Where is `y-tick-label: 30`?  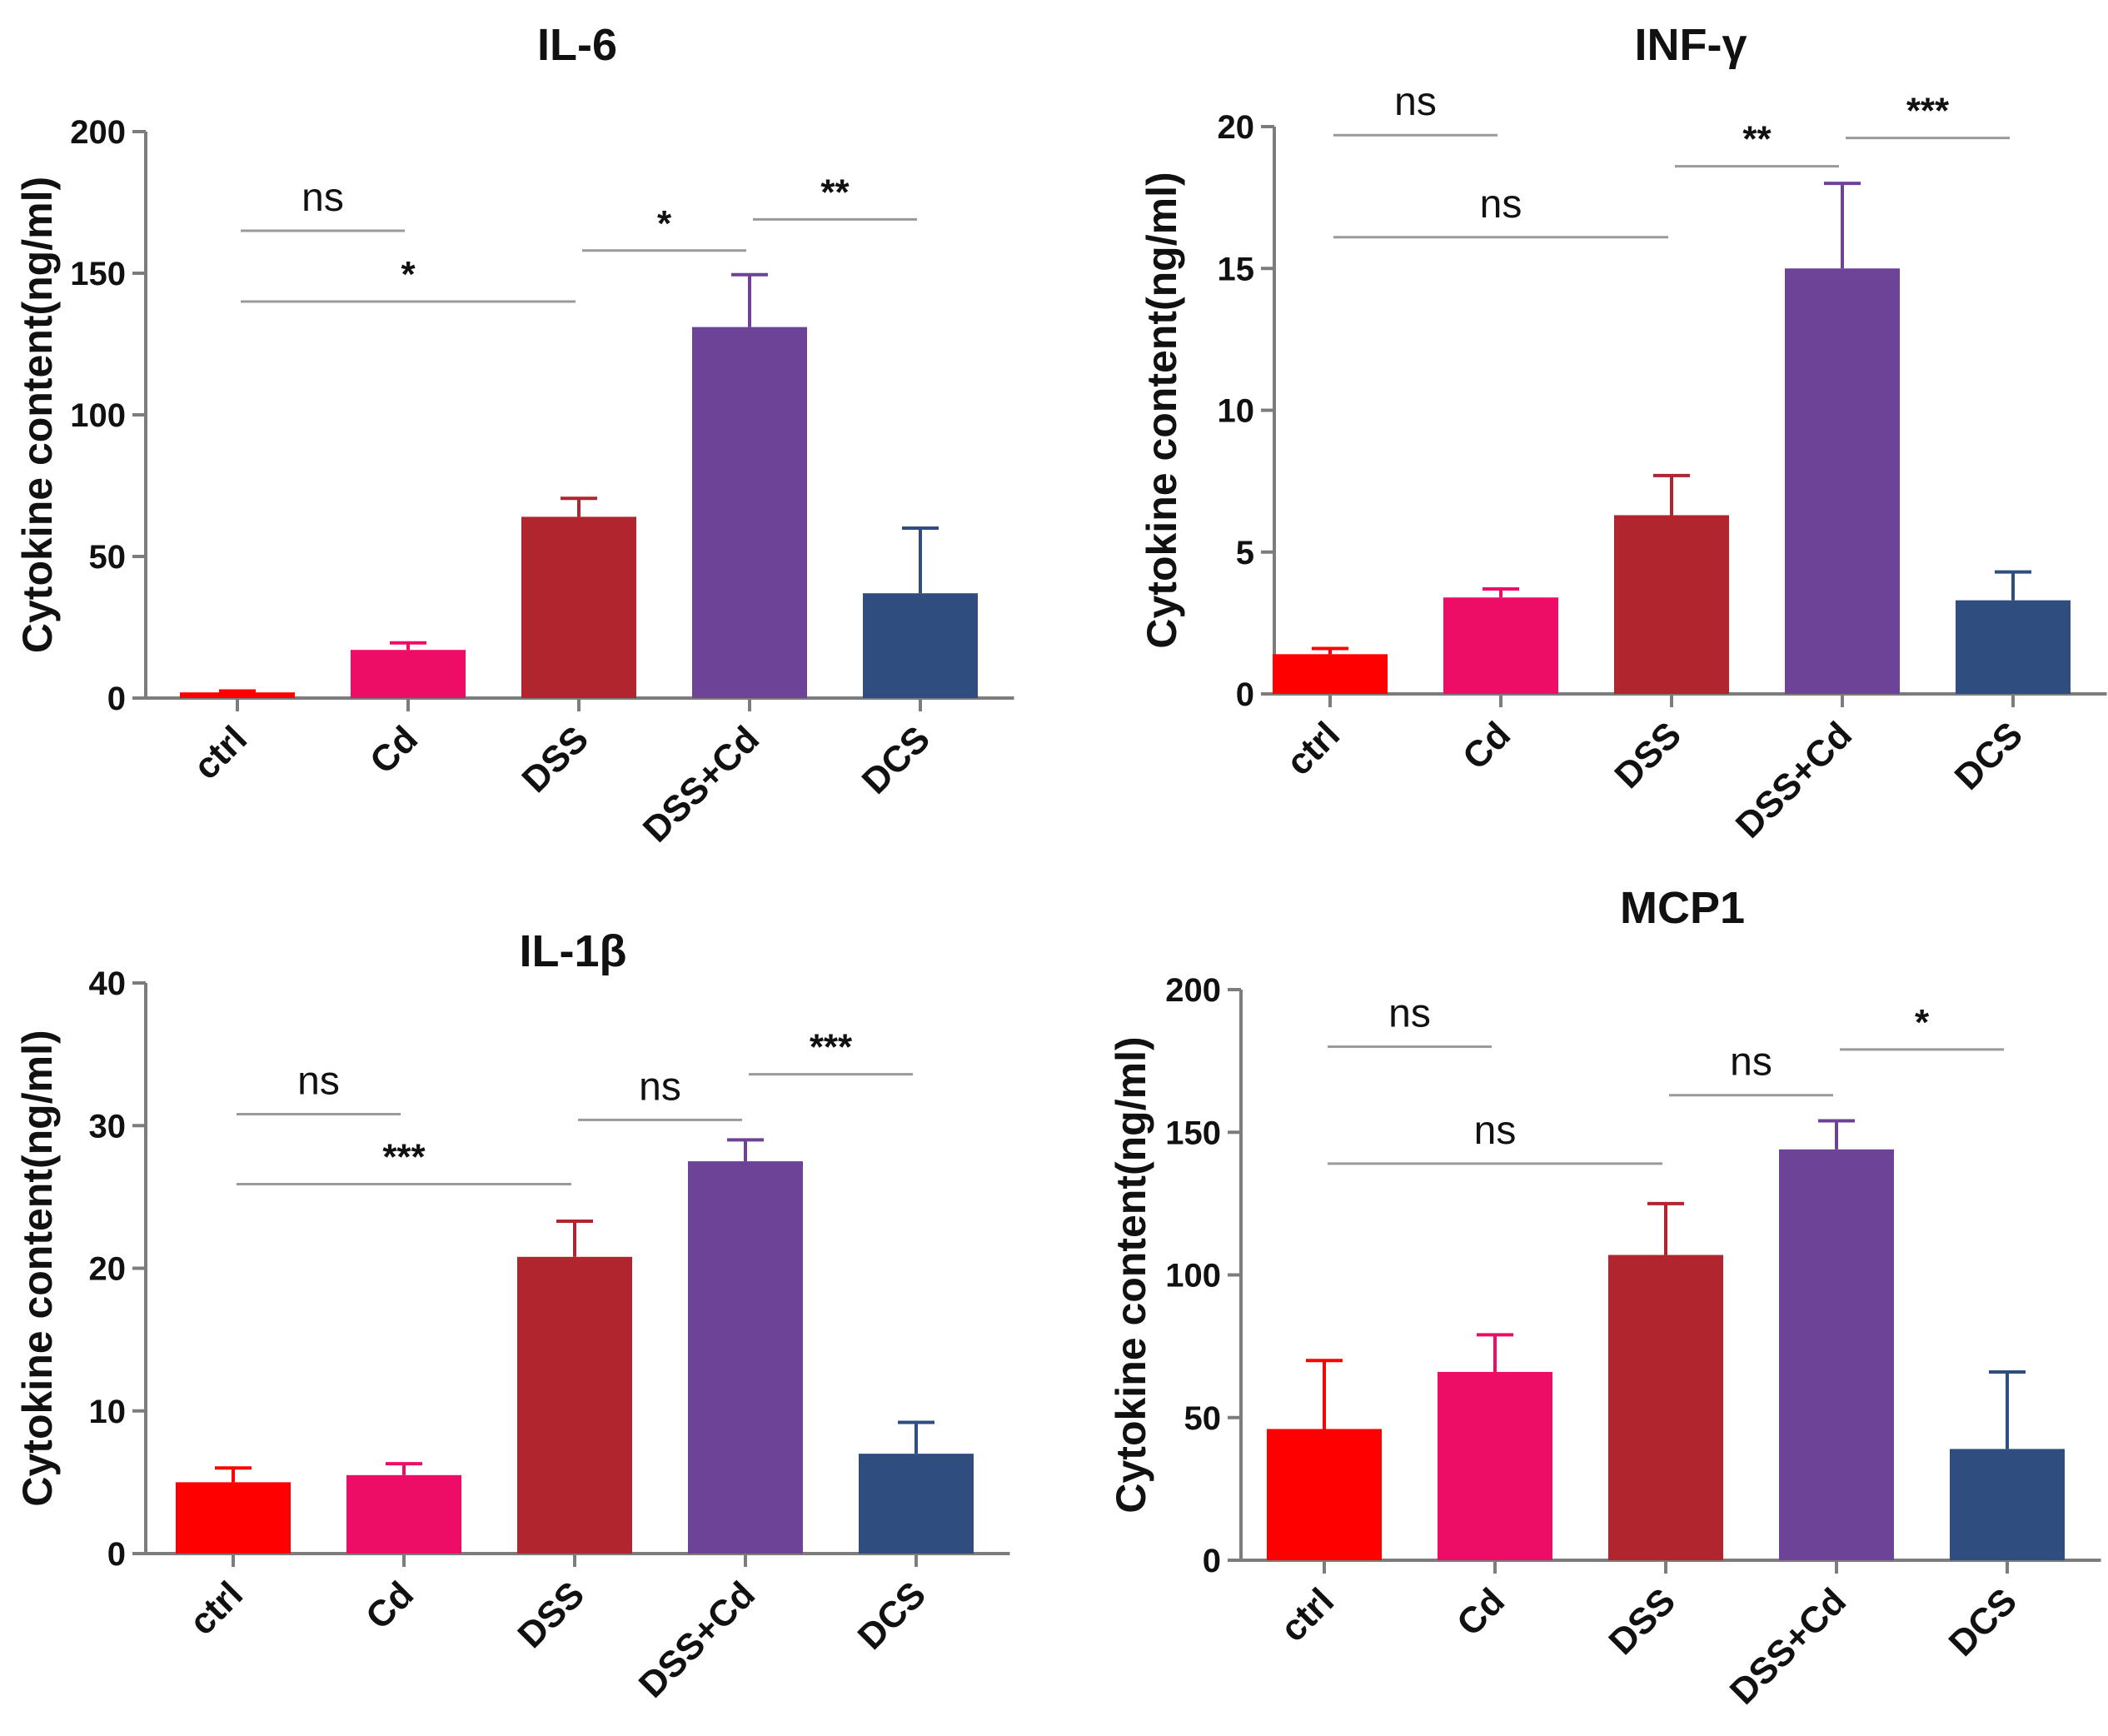 y-tick-label: 30 is located at coordinates (108, 1127).